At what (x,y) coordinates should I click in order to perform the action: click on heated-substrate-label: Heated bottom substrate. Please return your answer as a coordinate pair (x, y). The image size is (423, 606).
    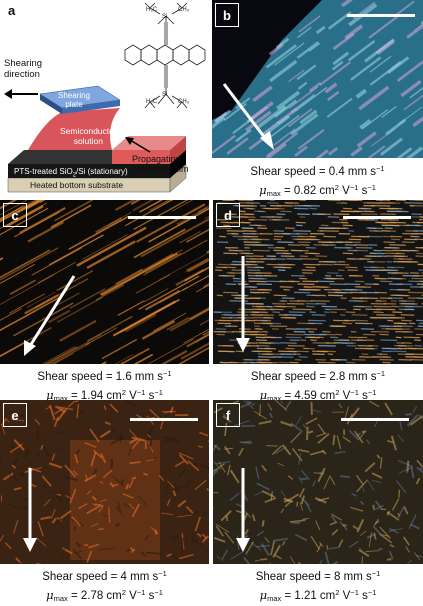
    Looking at the image, I should click on (76, 185).